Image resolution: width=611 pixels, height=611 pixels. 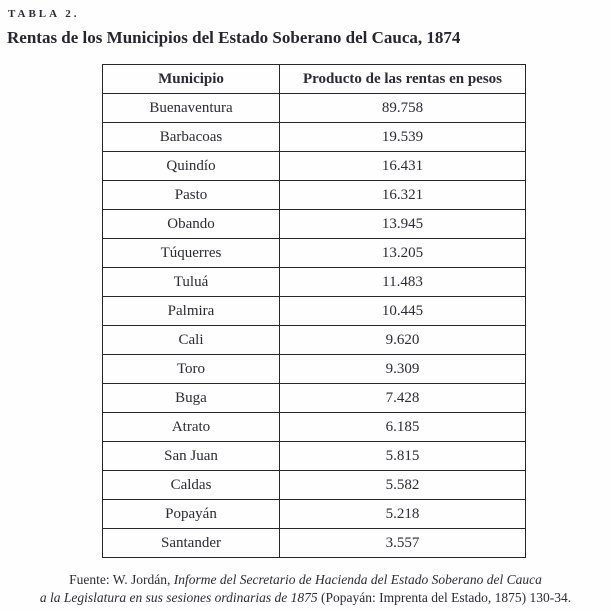 I want to click on table-row: Cali 9.620, so click(x=314, y=340).